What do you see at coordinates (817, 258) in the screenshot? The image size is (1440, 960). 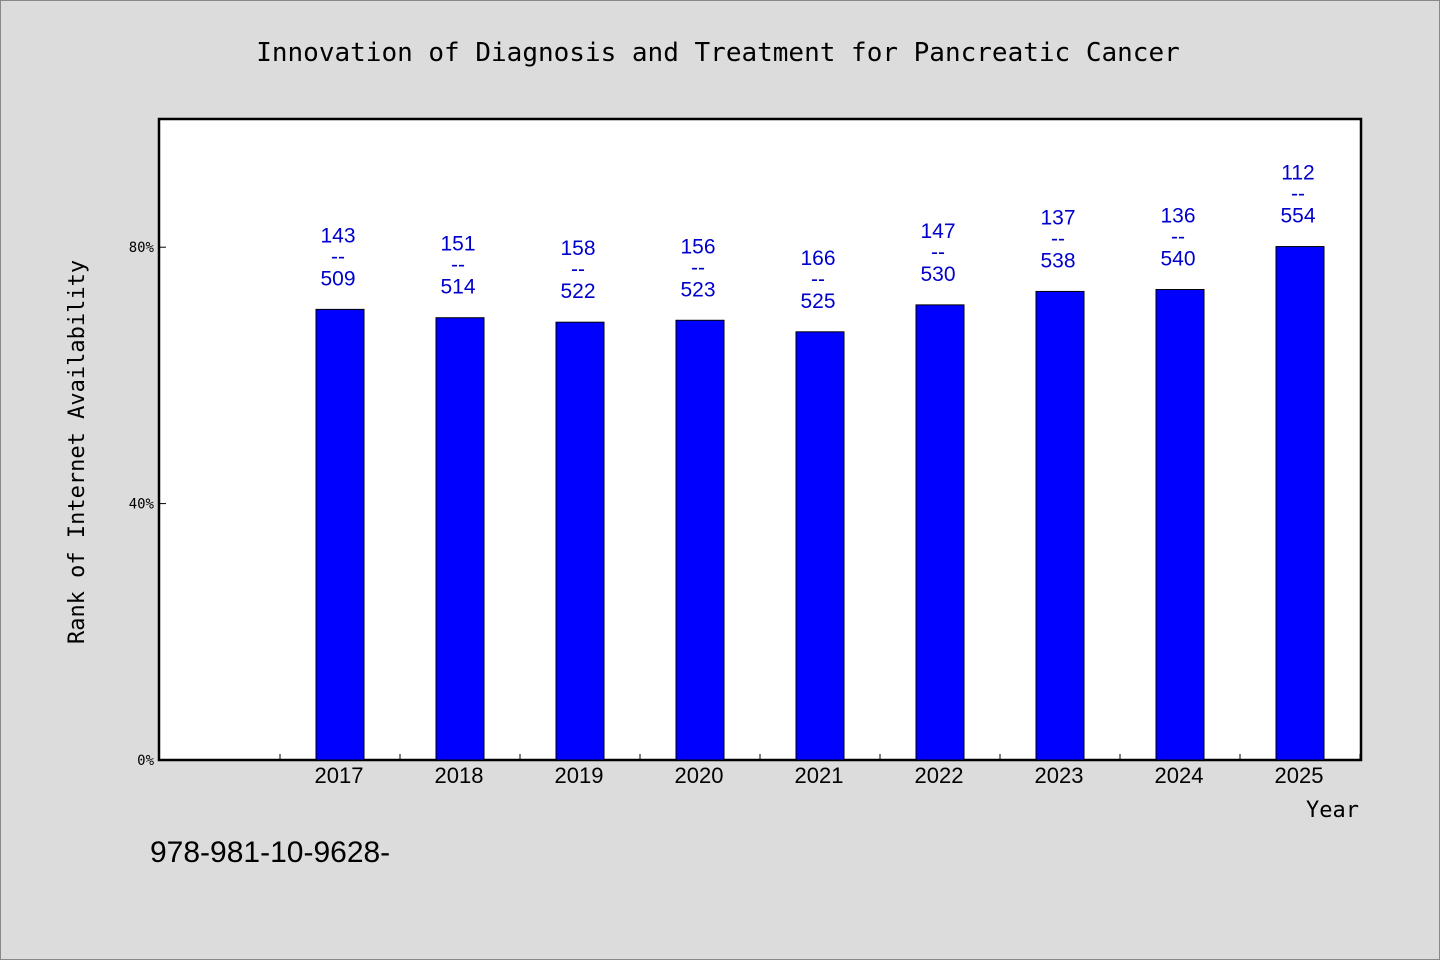 I see `data-label-top: 166` at bounding box center [817, 258].